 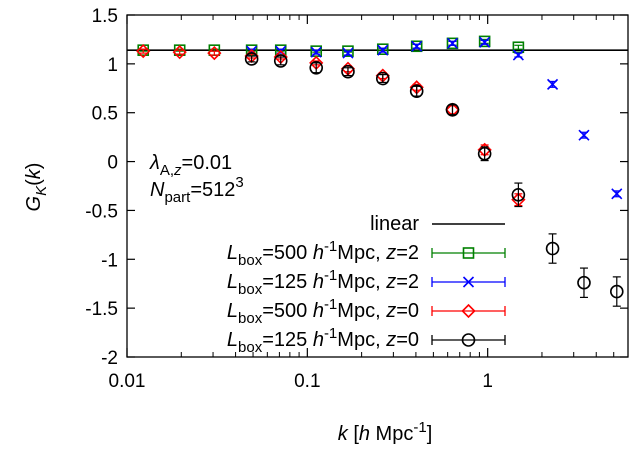 I want to click on legend-key-green-square, so click(x=468, y=253).